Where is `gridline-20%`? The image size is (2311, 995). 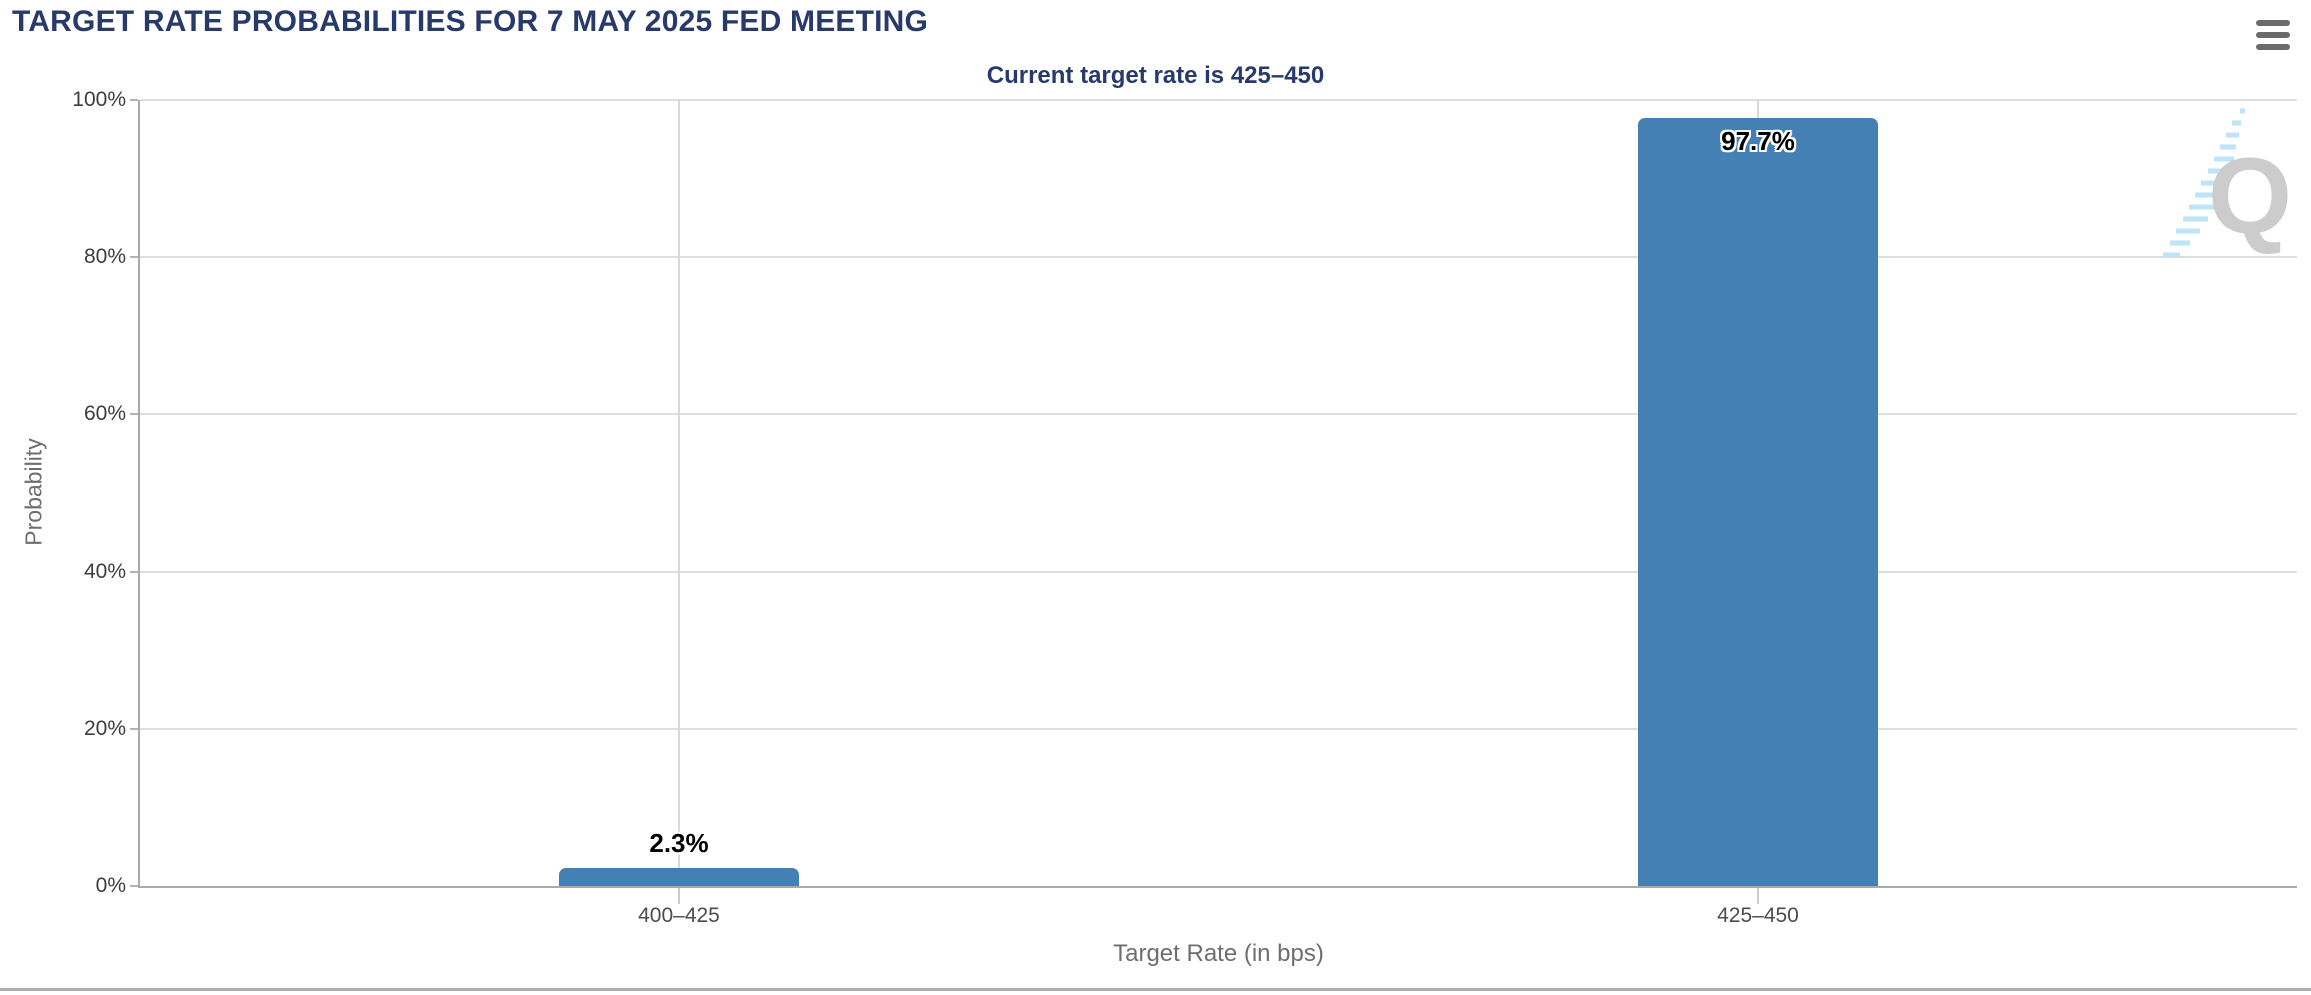
gridline-20% is located at coordinates (1218, 729).